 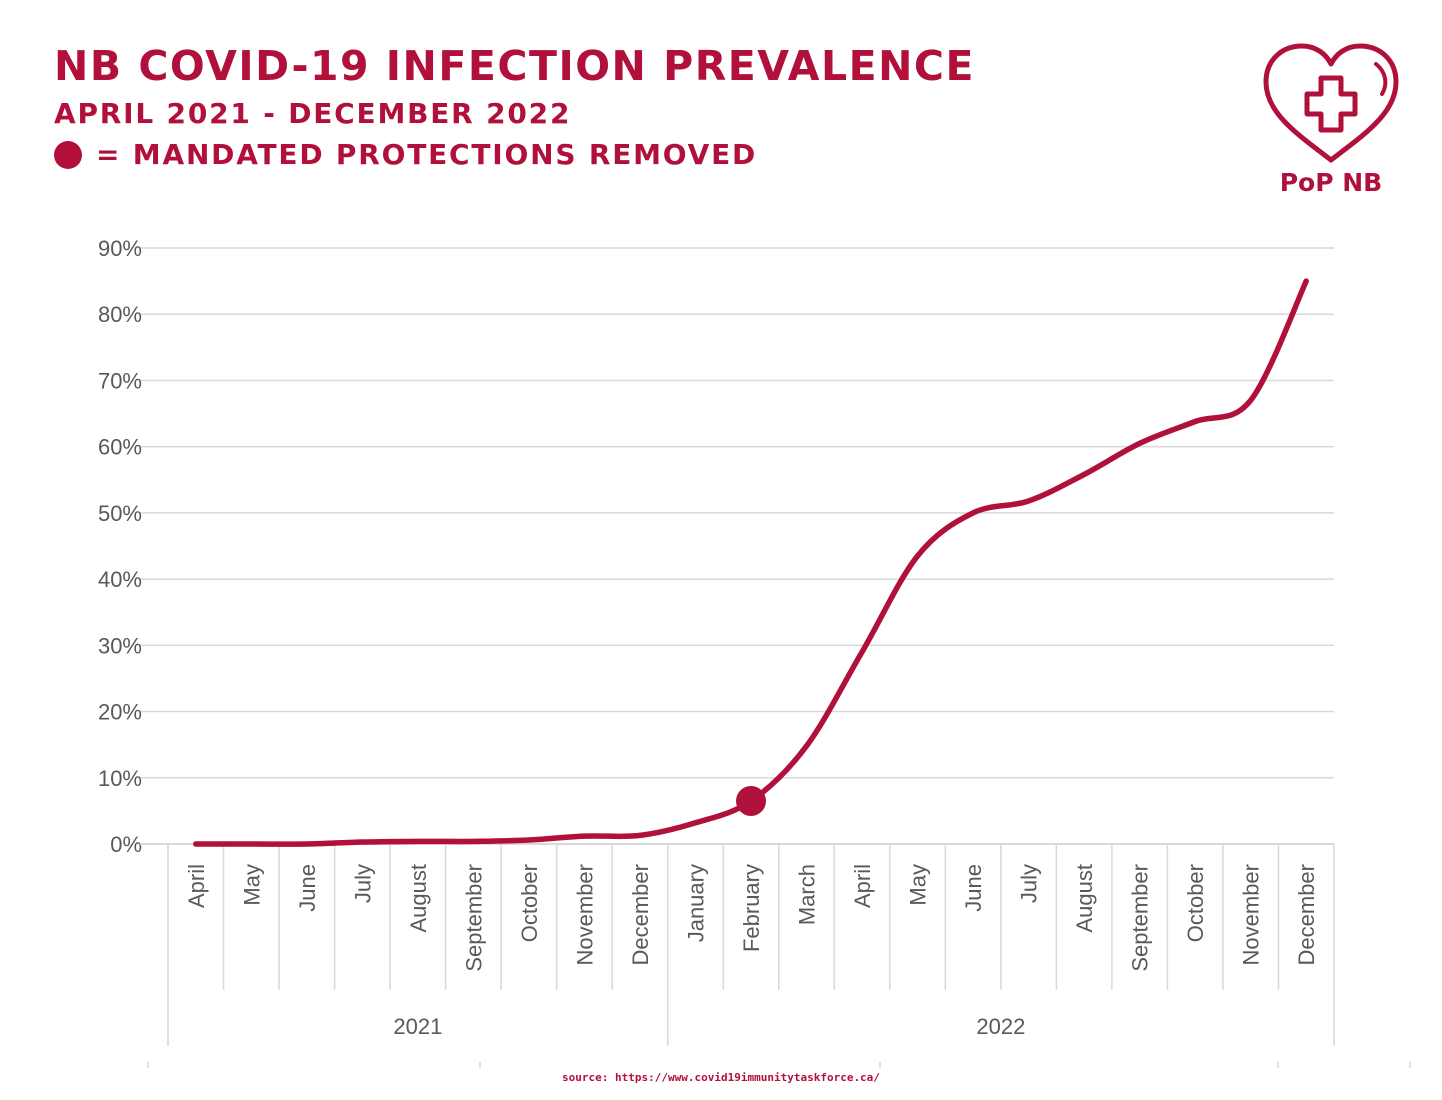 I want to click on legend-dot-icon, so click(x=68, y=155).